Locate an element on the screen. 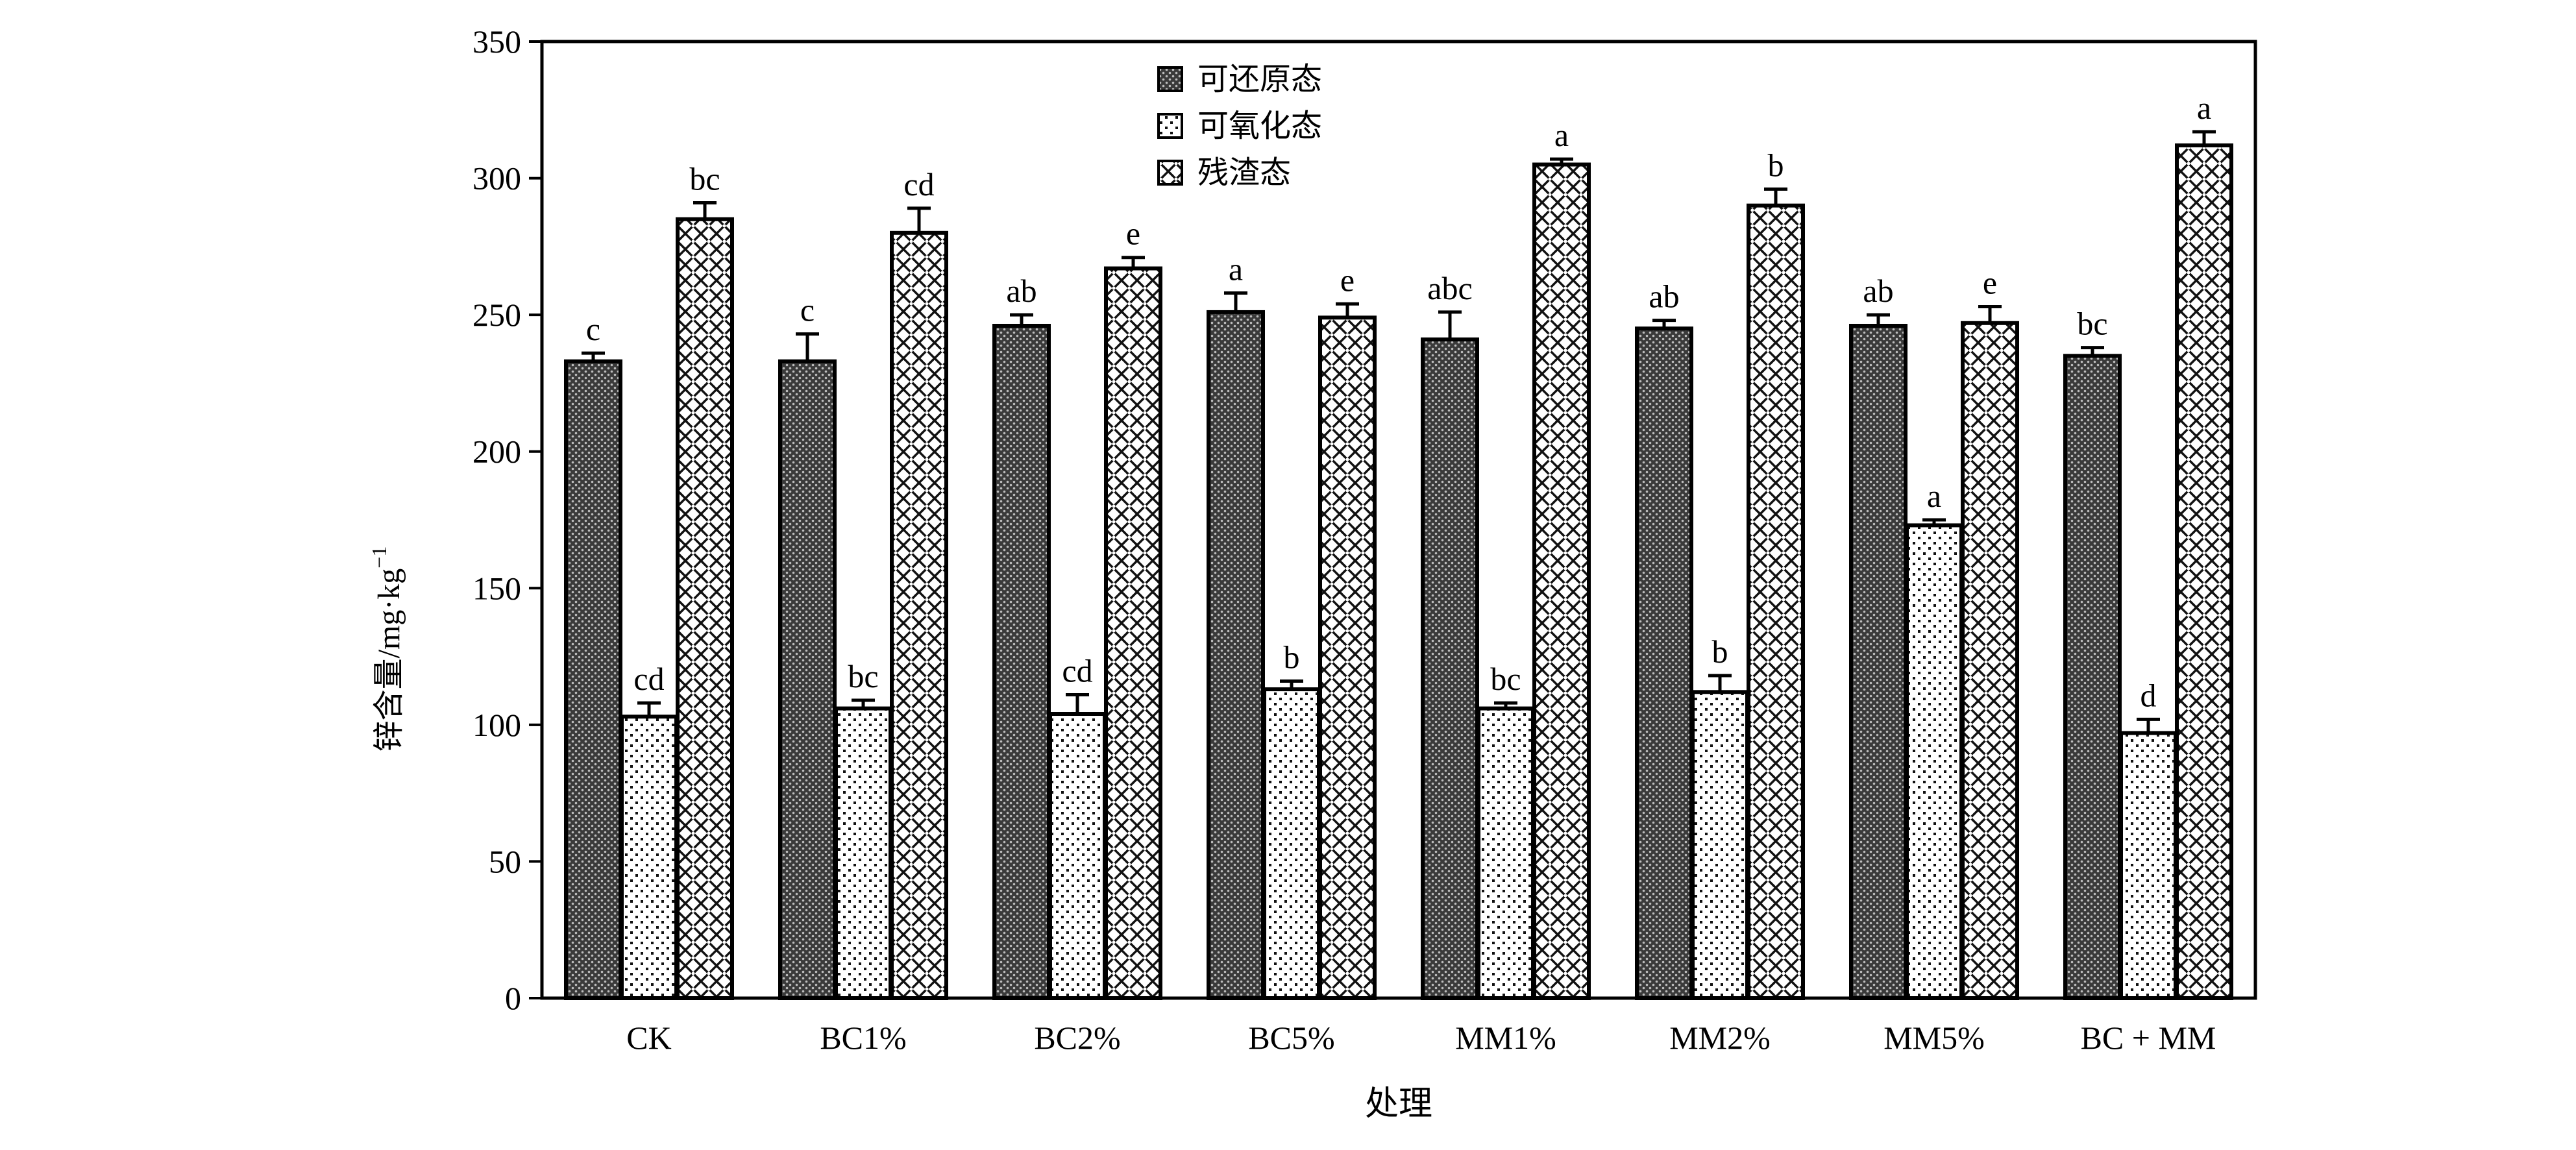  y-axis-title-main: 锌含量/mg·kg is located at coordinates (389, 661).